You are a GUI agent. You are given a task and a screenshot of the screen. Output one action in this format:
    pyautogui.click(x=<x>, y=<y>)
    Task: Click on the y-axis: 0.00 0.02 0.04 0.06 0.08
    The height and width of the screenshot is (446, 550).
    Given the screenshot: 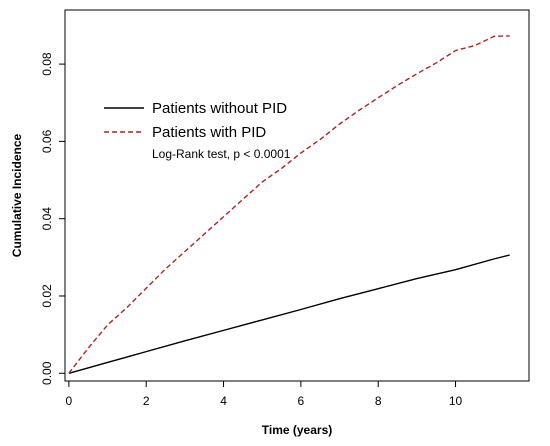 What is the action you would take?
    pyautogui.click(x=52, y=218)
    